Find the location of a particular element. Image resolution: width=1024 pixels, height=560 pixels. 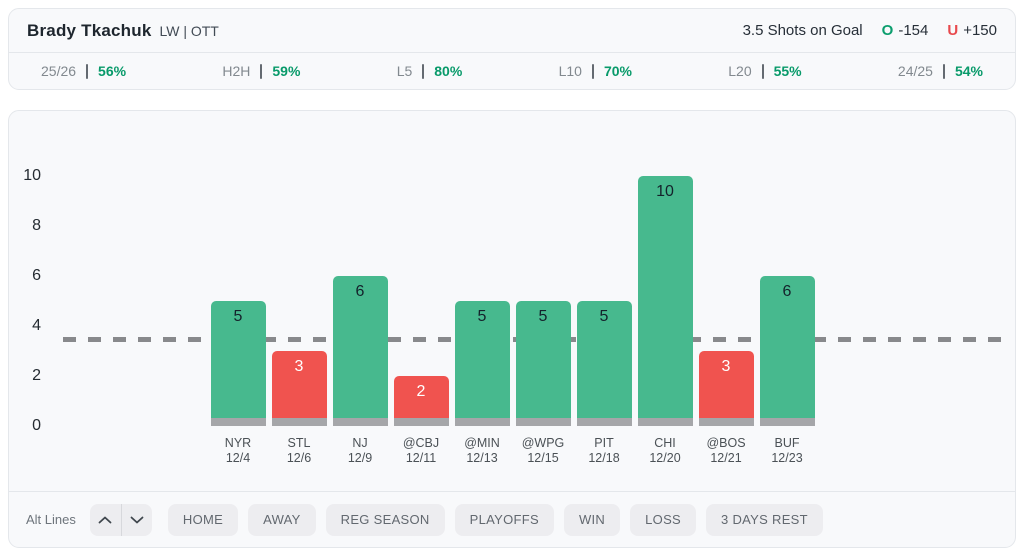

x-axis-label: @CBJ 12/11 is located at coordinates (421, 451).